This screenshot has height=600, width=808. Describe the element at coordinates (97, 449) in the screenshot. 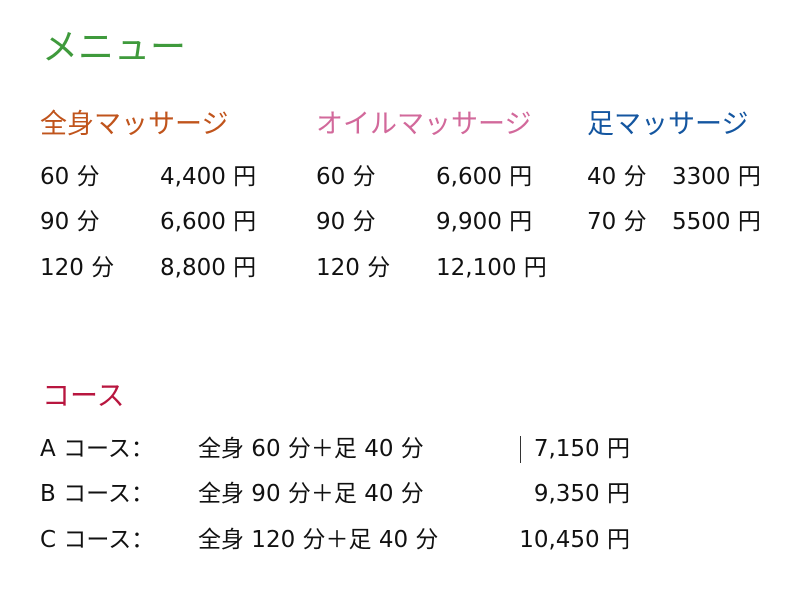

I see `course-name: A コース：` at that location.